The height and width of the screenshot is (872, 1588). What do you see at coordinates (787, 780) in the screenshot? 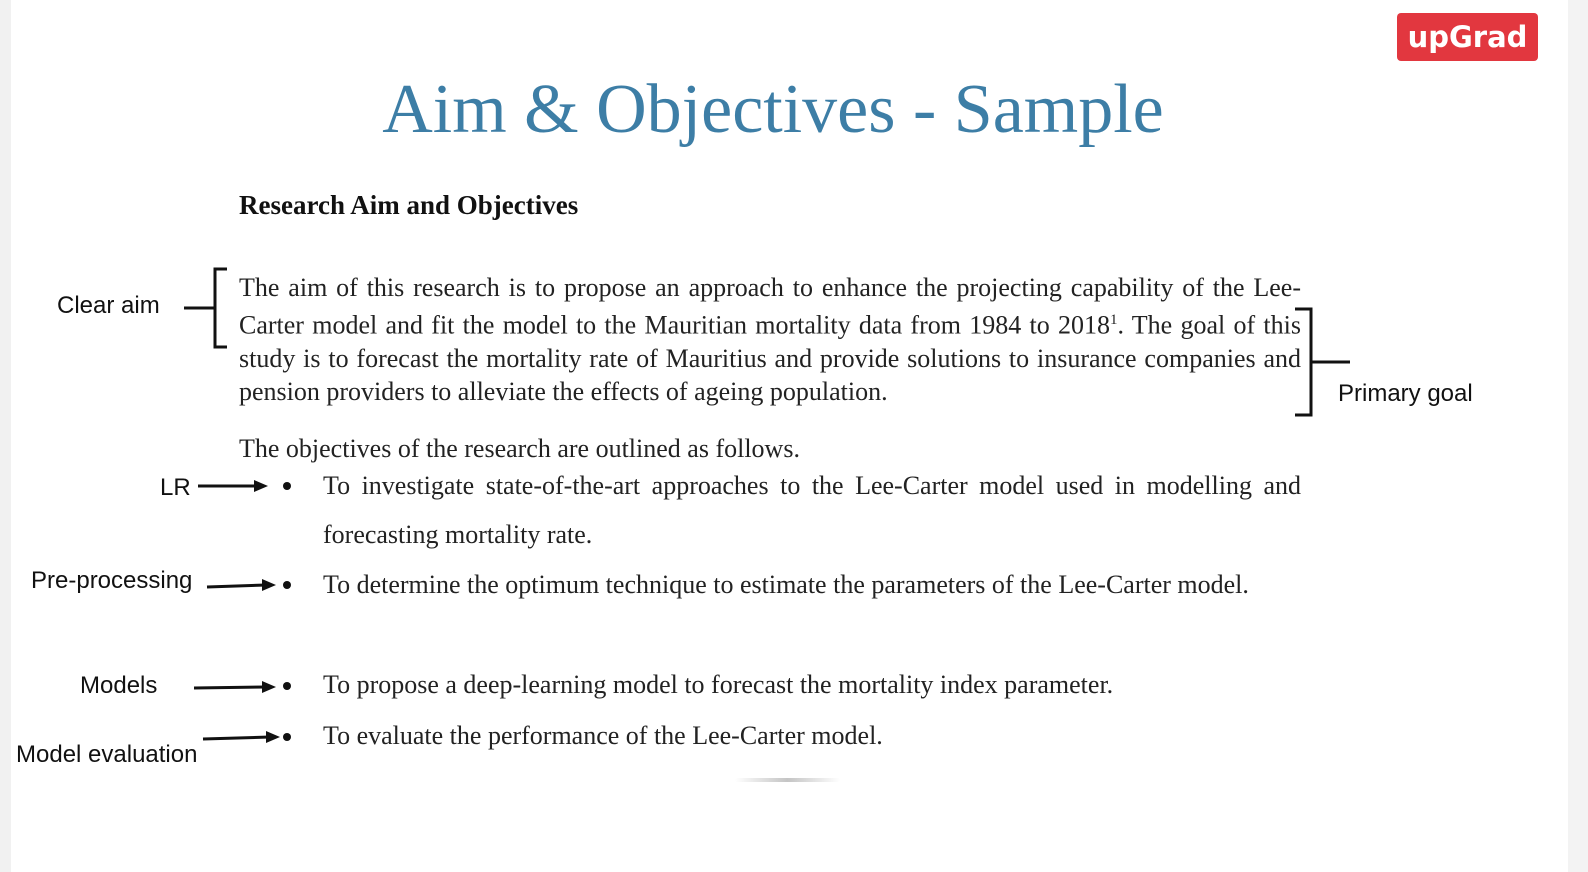
I see `slide-divider` at bounding box center [787, 780].